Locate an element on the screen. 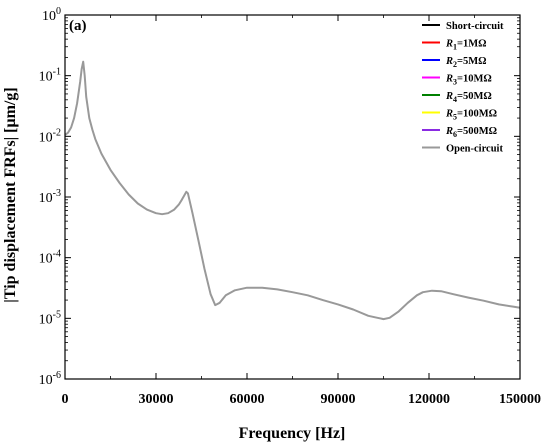  x-tick-label: 90000 is located at coordinates (338, 399).